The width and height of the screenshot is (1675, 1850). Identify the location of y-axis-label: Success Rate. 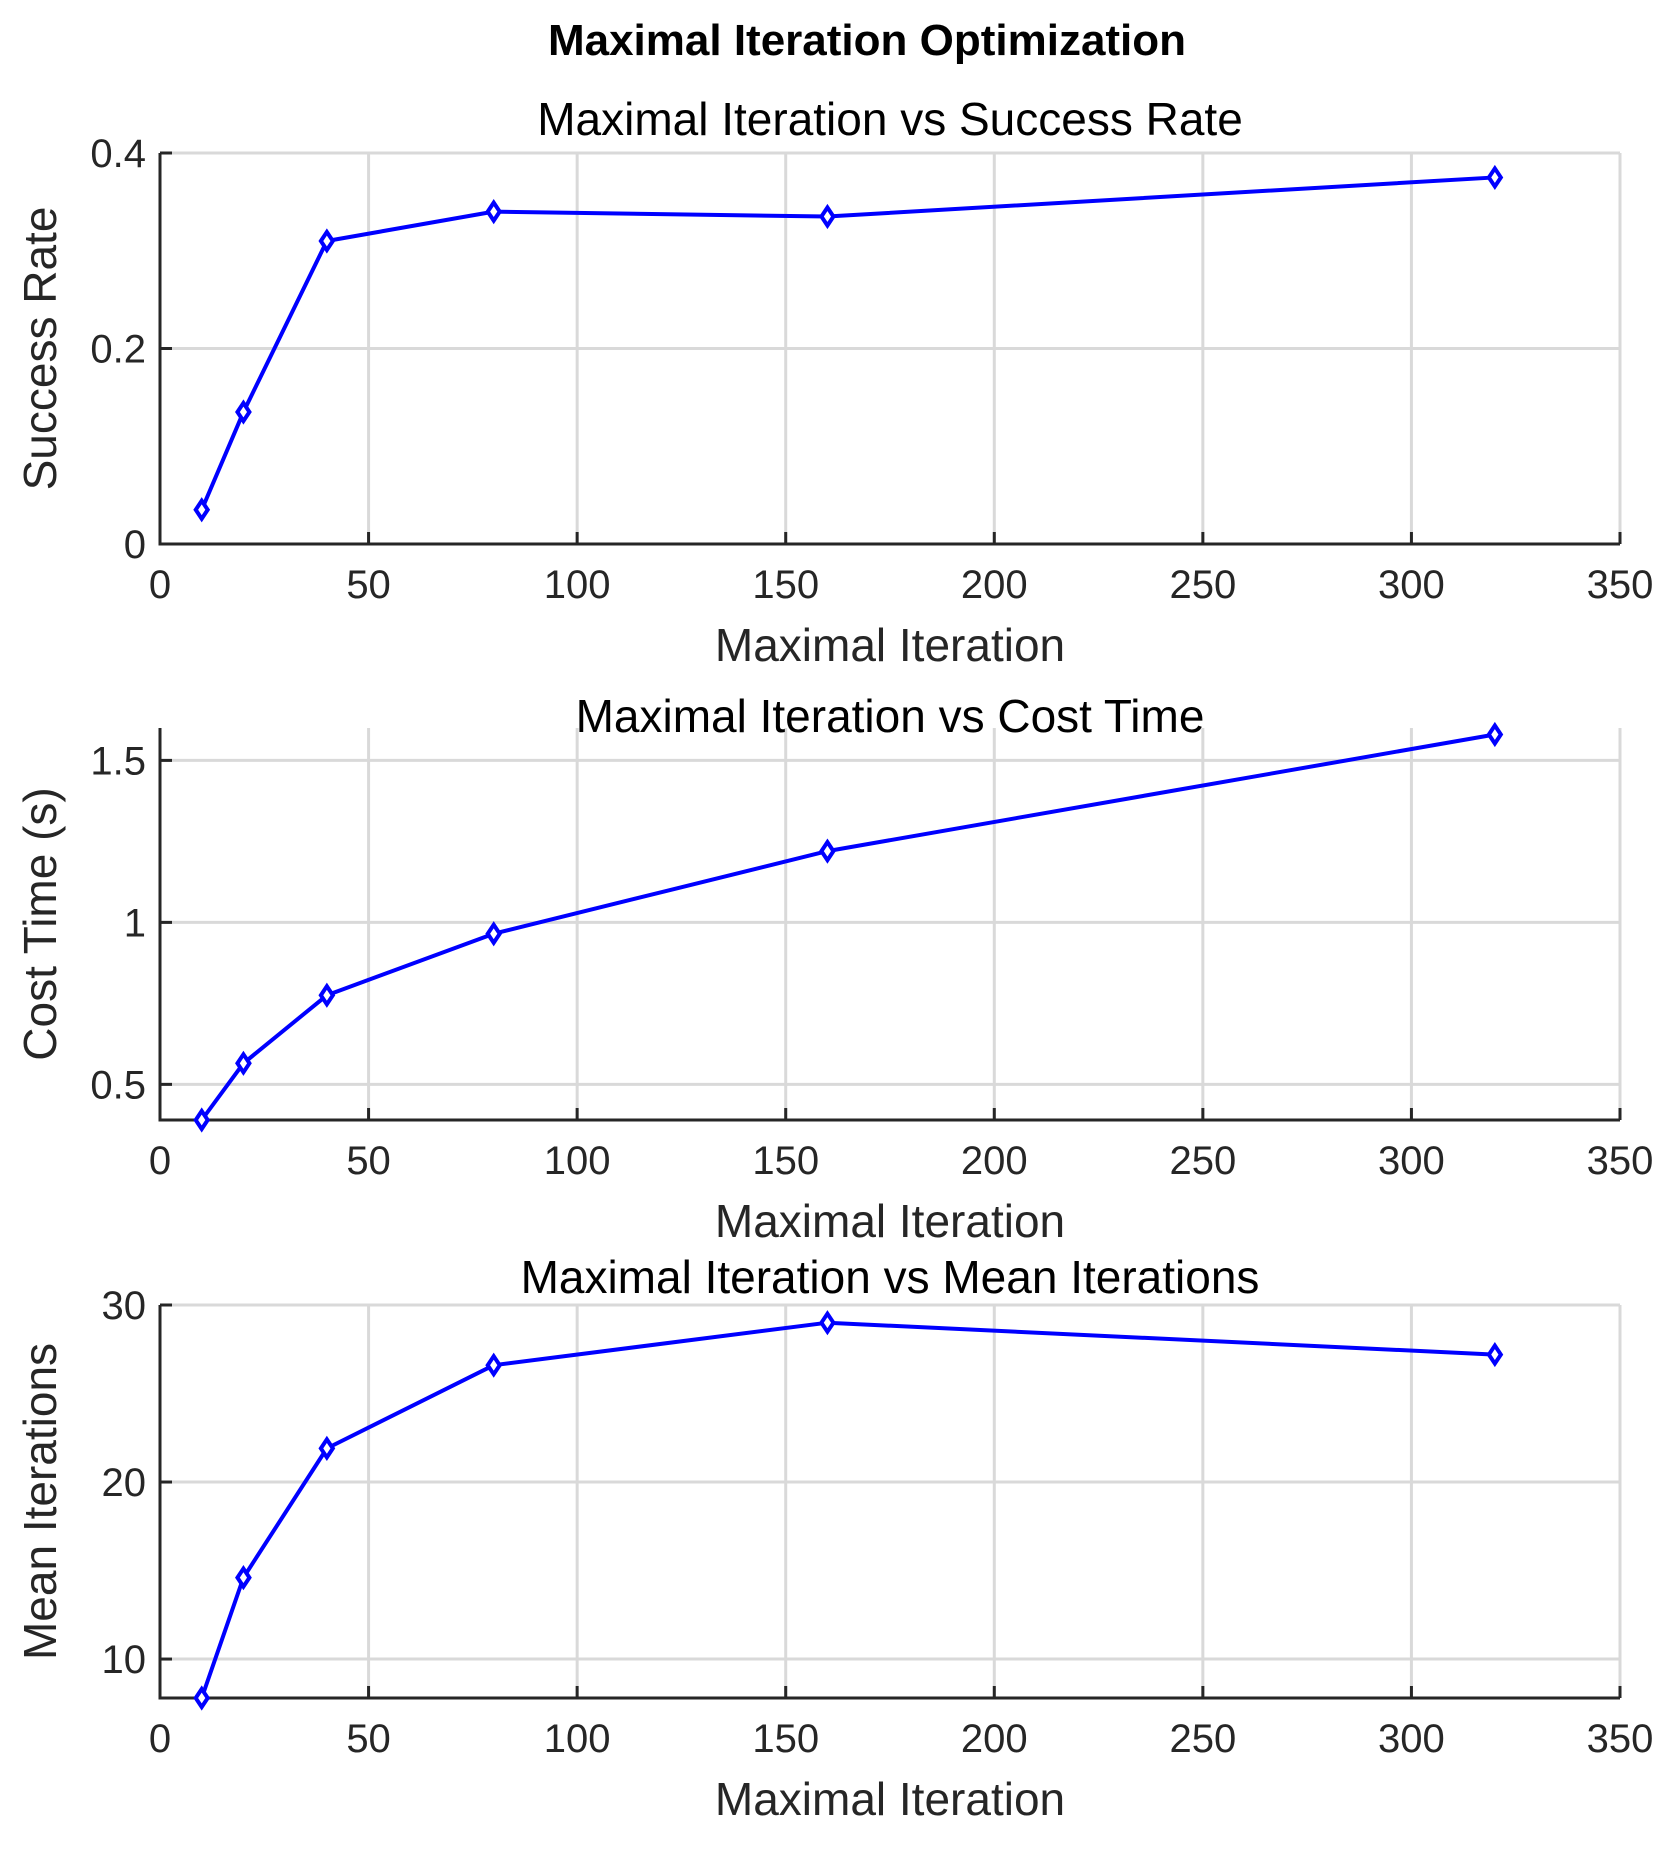
(40, 349).